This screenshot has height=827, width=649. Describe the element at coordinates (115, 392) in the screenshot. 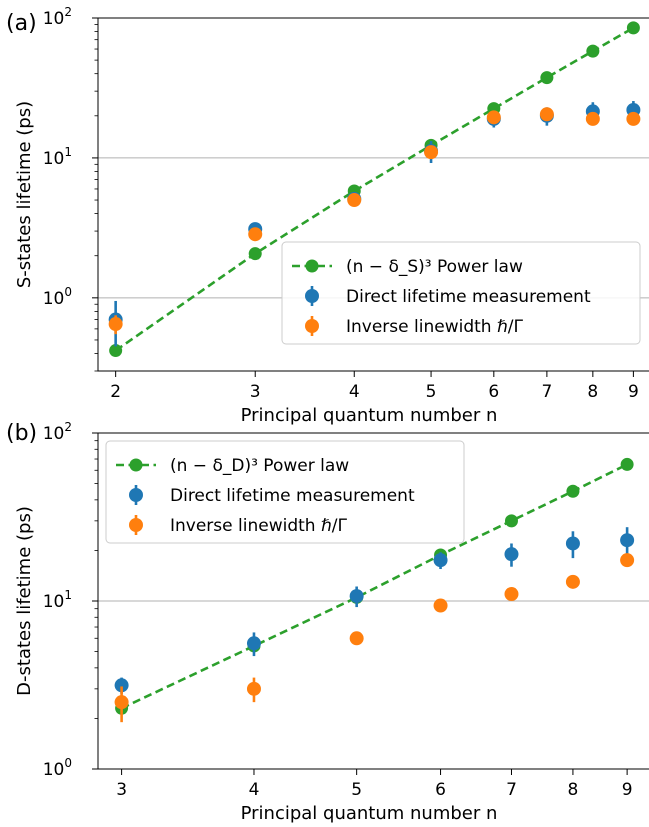

I see `x-tick-label: 2` at that location.